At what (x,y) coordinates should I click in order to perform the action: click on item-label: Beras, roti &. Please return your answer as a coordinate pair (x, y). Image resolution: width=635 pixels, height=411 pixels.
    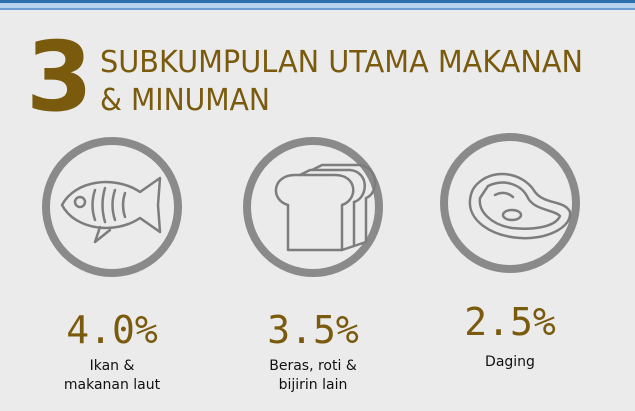
    Looking at the image, I should click on (313, 366).